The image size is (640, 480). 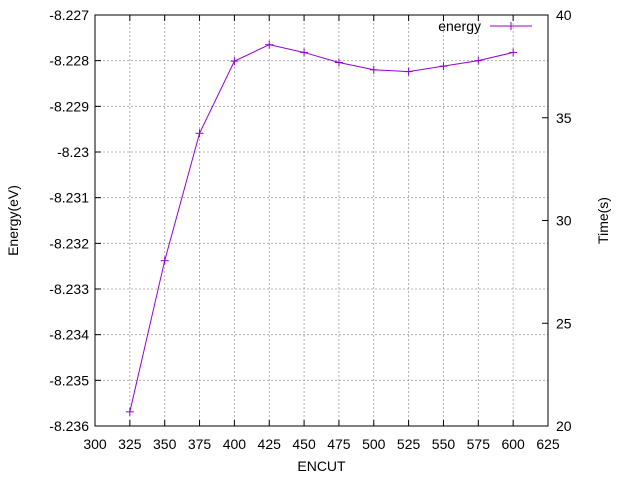 What do you see at coordinates (564, 323) in the screenshot?
I see `y2-tick-label: 25` at bounding box center [564, 323].